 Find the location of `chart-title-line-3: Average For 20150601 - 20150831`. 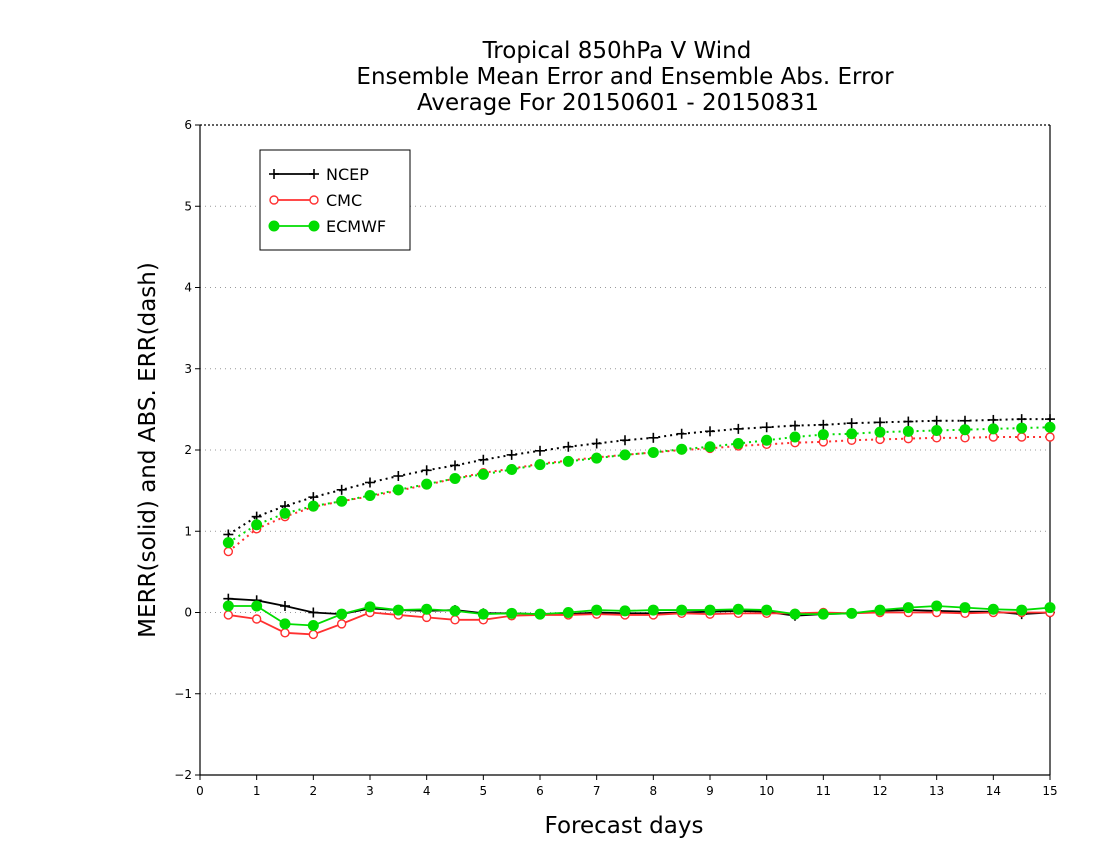

chart-title-line-3: Average For 20150601 - 20150831 is located at coordinates (618, 103).